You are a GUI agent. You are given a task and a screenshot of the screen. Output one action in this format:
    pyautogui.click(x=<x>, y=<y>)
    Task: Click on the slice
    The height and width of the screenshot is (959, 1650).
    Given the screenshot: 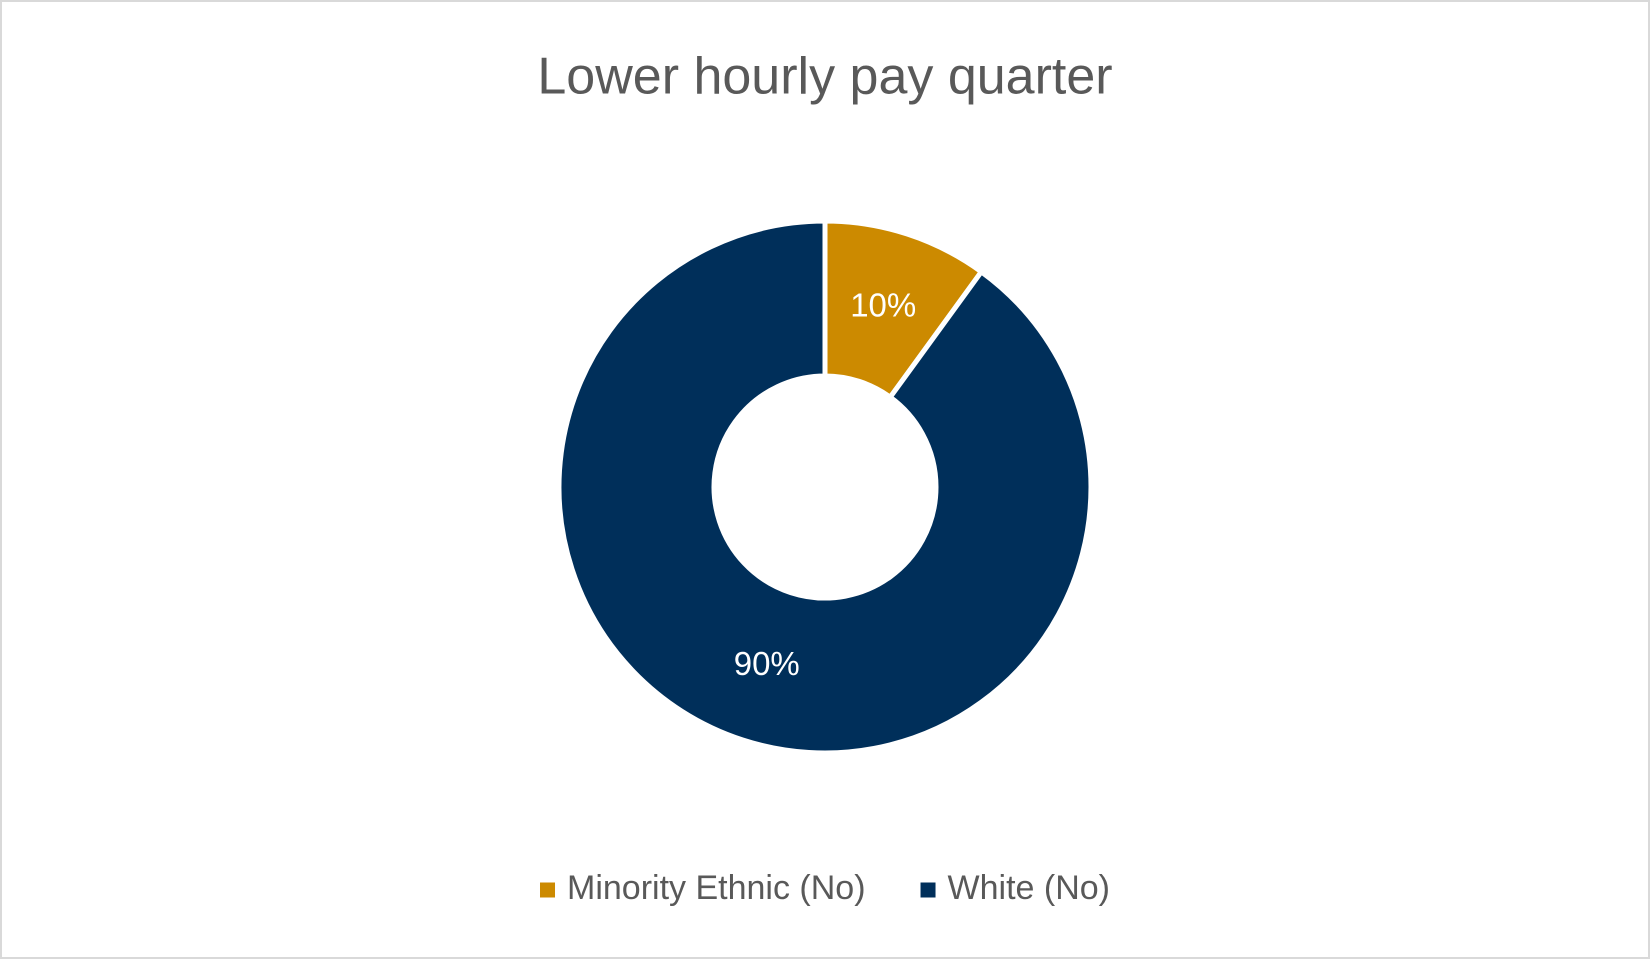 What is the action you would take?
    pyautogui.click(x=903, y=309)
    